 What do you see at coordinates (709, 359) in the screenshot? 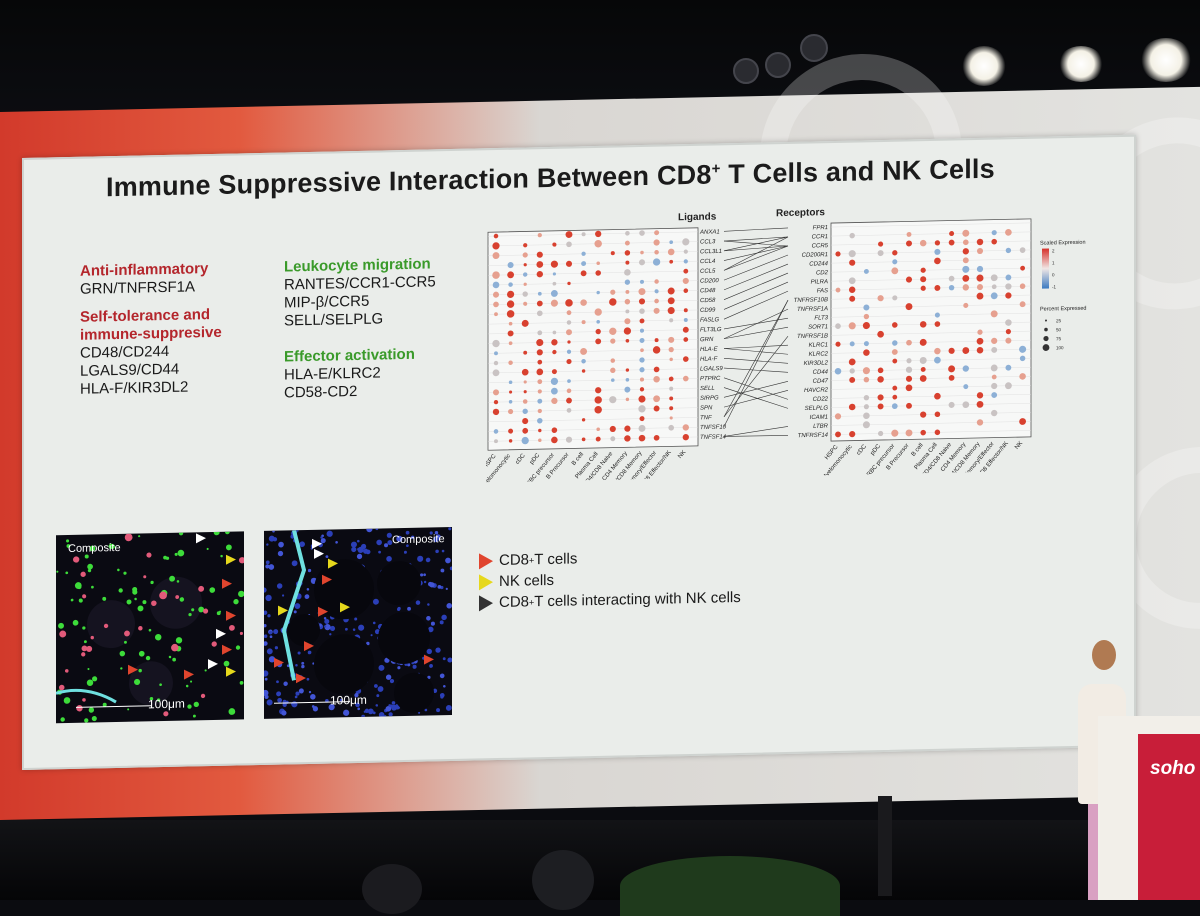
I see `ligand-label: HLA-F` at bounding box center [709, 359].